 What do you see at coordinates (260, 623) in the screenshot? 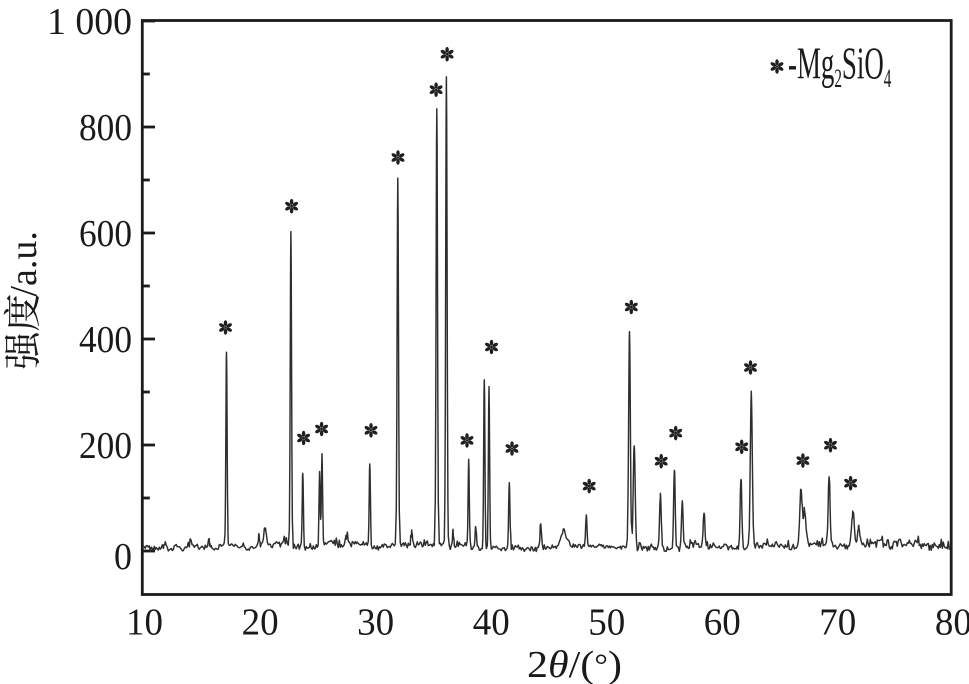
I see `svg-text: 20` at bounding box center [260, 623].